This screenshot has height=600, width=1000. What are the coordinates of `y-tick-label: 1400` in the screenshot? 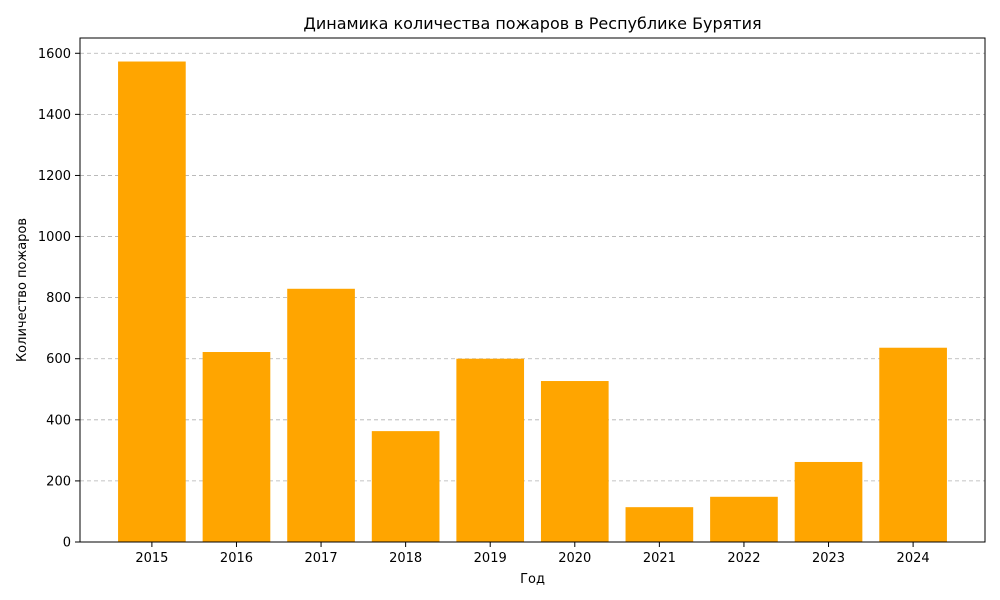 It's located at (54, 115).